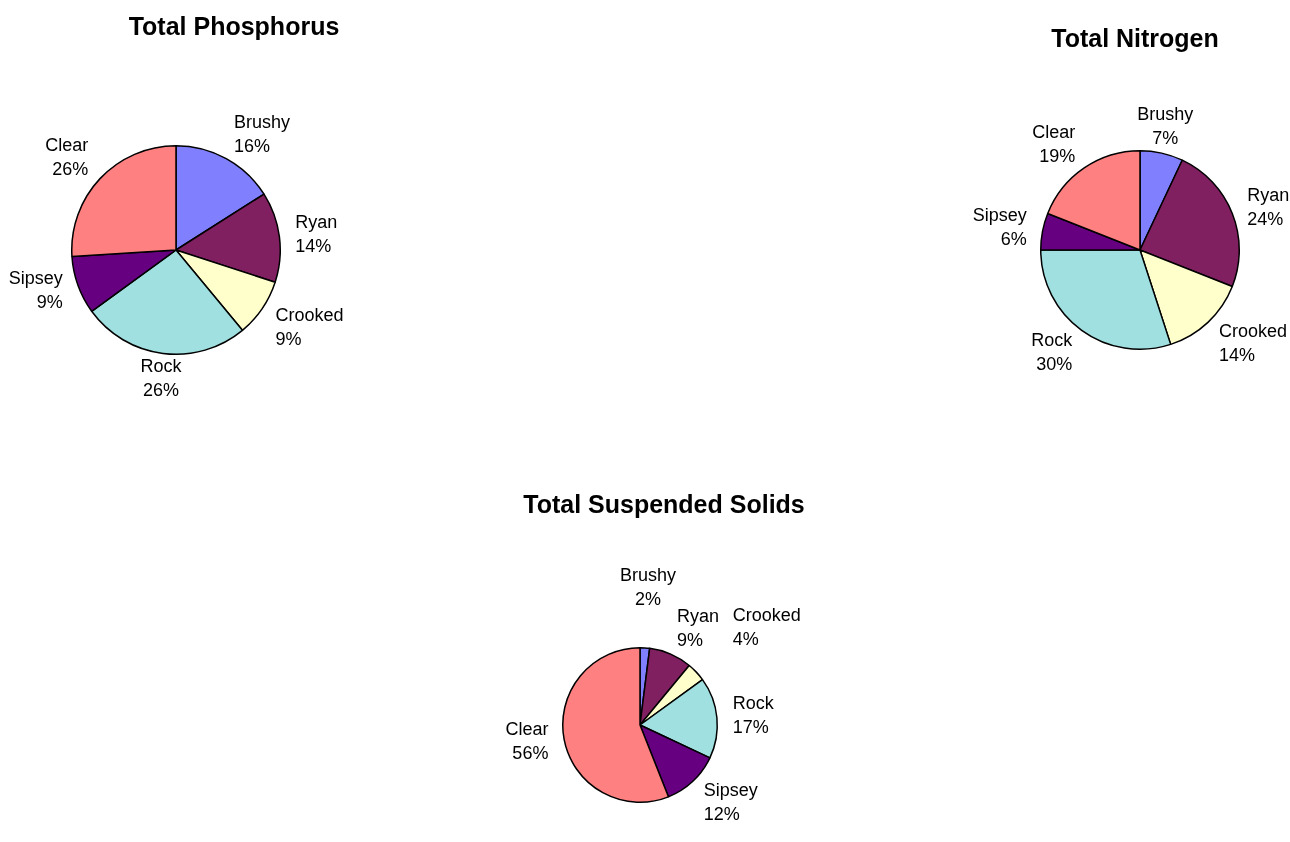 The height and width of the screenshot is (842, 1290). What do you see at coordinates (1013, 239) in the screenshot?
I see `data-label: 6%` at bounding box center [1013, 239].